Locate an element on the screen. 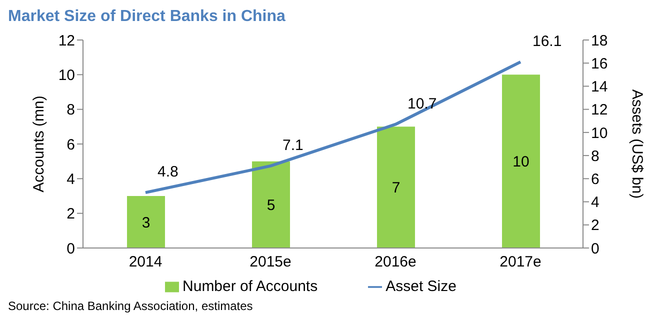 This screenshot has height=331, width=671. y-tick-label: 0 is located at coordinates (70, 249).